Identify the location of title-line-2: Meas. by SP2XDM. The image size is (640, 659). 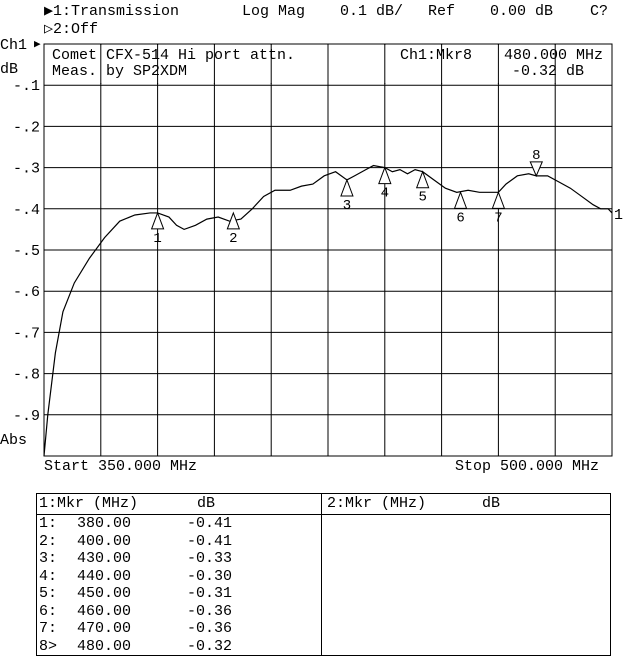
(120, 71).